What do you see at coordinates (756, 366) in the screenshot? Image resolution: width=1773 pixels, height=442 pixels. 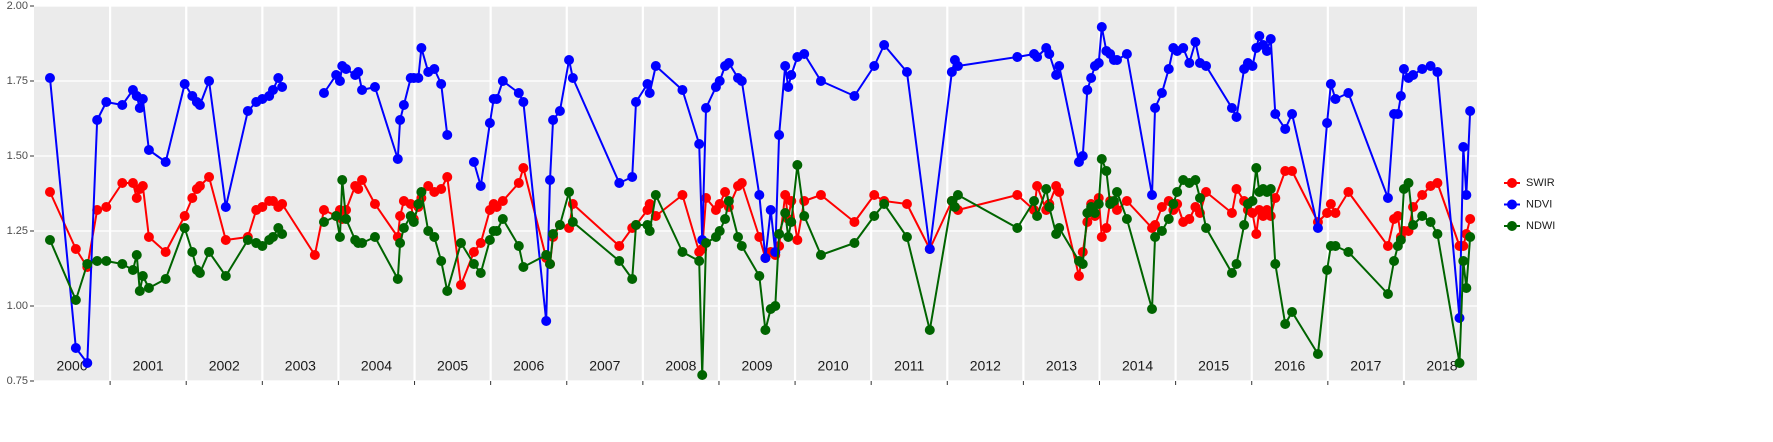 I see `x-tick-label: 2009` at bounding box center [756, 366].